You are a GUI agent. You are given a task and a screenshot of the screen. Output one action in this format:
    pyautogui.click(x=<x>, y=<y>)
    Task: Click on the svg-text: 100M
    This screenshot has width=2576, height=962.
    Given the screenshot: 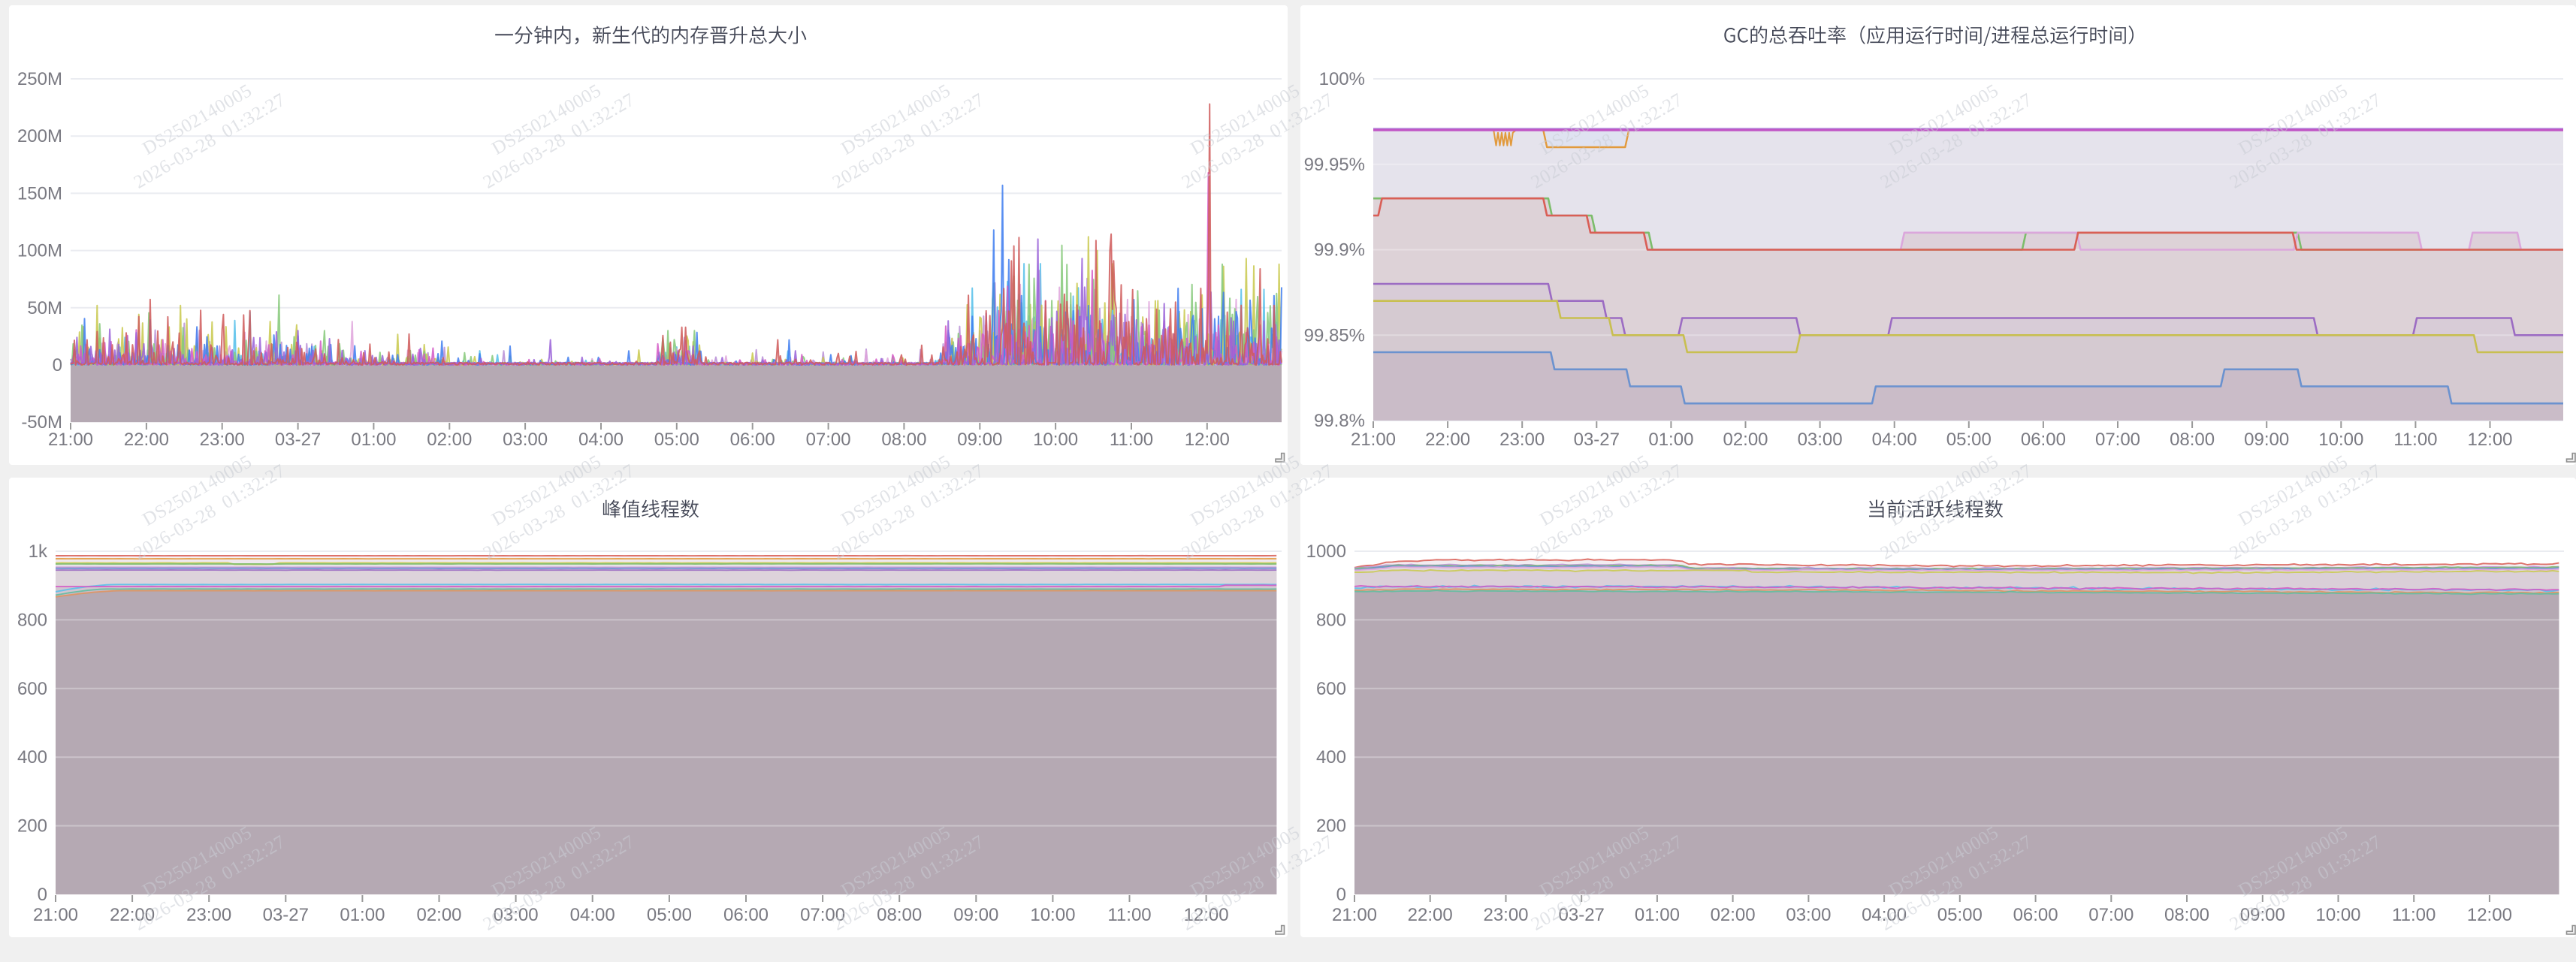 What is the action you would take?
    pyautogui.click(x=39, y=251)
    